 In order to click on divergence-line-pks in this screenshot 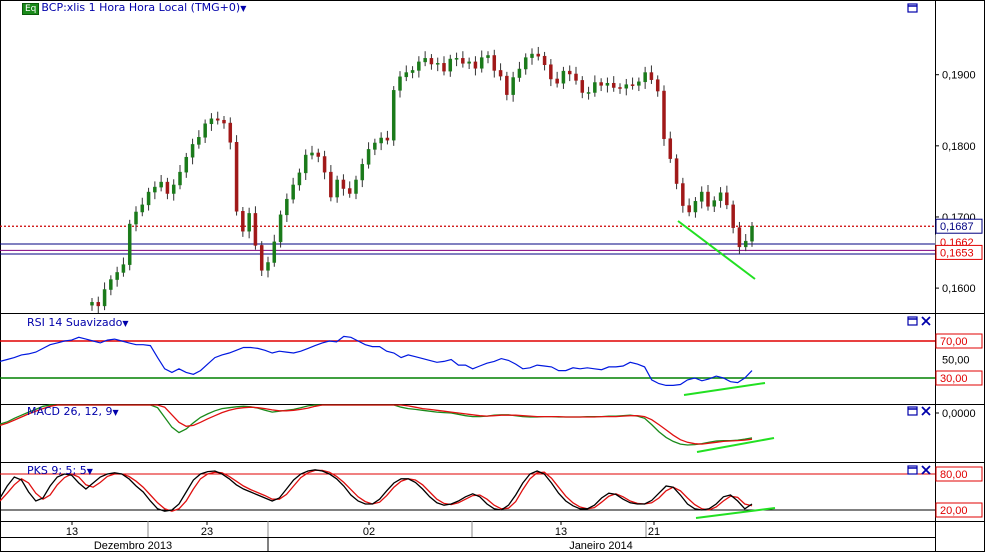, I will do `click(735, 513)`.